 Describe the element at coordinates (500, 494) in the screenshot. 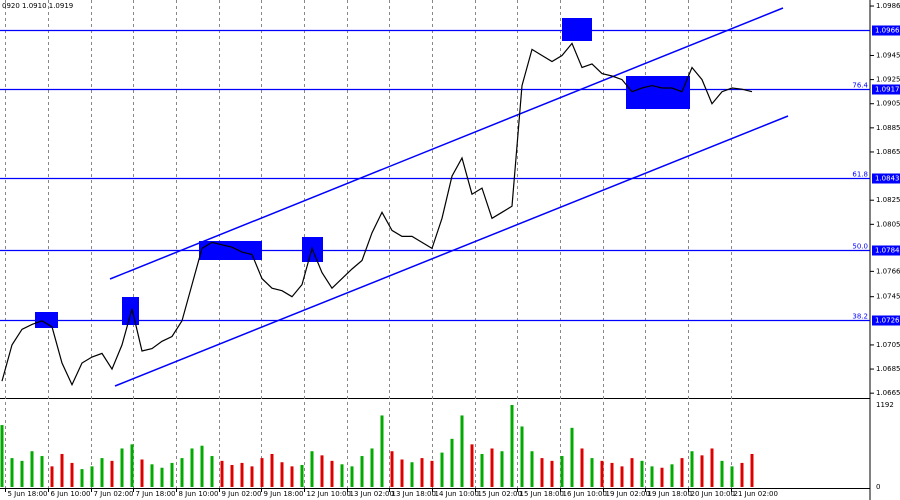

I see `x-tick-label: 15 Jun 02:00` at that location.